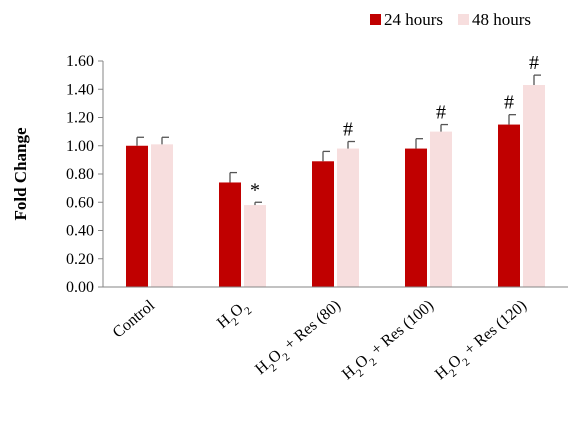 Image resolution: width=576 pixels, height=427 pixels. What do you see at coordinates (413, 19) in the screenshot?
I see `legend-label: 24 hours` at bounding box center [413, 19].